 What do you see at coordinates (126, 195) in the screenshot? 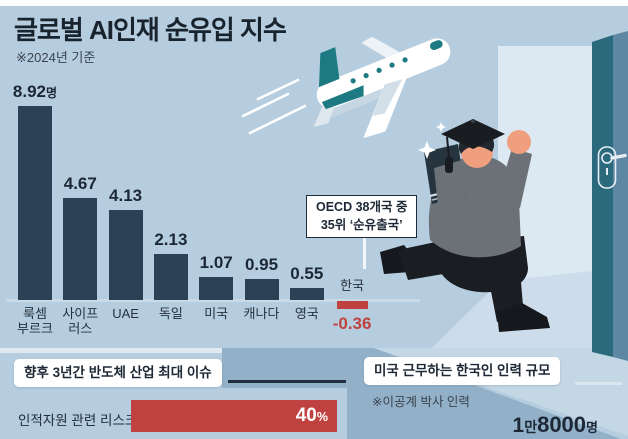
I see `bar-value-label: 4.13` at bounding box center [126, 195].